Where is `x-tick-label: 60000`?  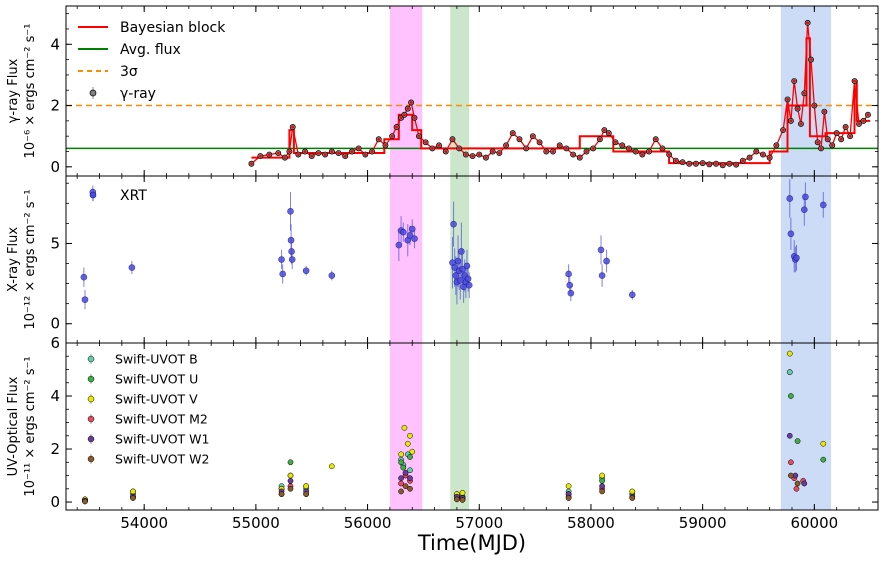 x-tick-label: 60000 is located at coordinates (814, 523).